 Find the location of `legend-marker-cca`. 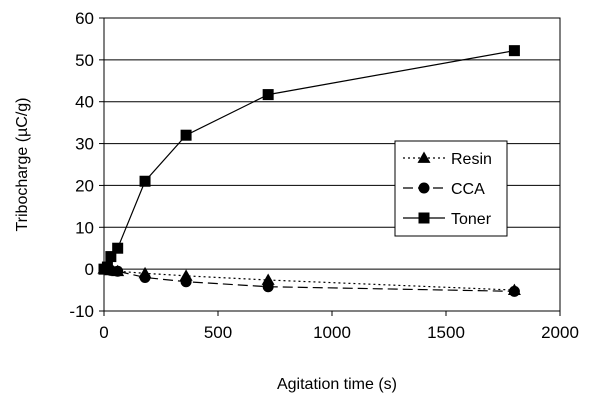

legend-marker-cca is located at coordinates (424, 188).